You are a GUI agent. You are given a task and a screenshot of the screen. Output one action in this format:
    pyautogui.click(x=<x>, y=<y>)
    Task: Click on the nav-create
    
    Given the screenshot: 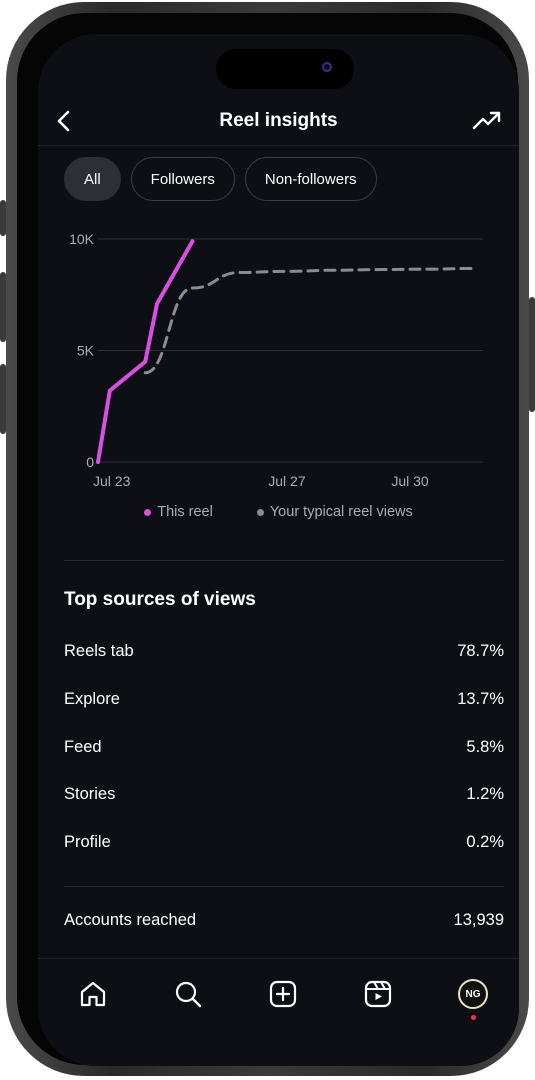 What is the action you would take?
    pyautogui.click(x=283, y=994)
    